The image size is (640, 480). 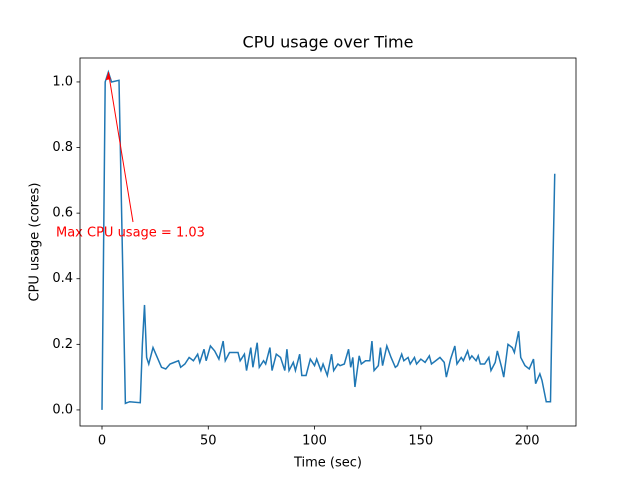 What do you see at coordinates (62, 213) in the screenshot?
I see `y-tick-label: 0.6` at bounding box center [62, 213].